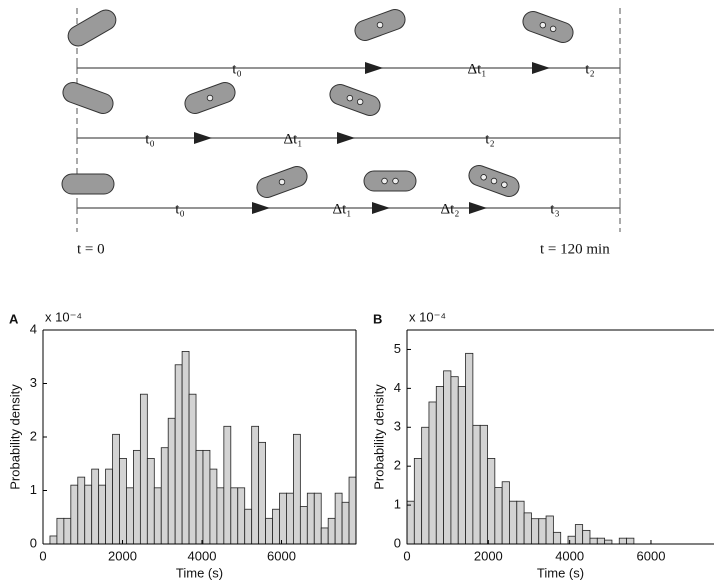 Image resolution: width=716 pixels, height=584 pixels. Describe the element at coordinates (42, 555) in the screenshot. I see `x-tick-label: 0` at that location.